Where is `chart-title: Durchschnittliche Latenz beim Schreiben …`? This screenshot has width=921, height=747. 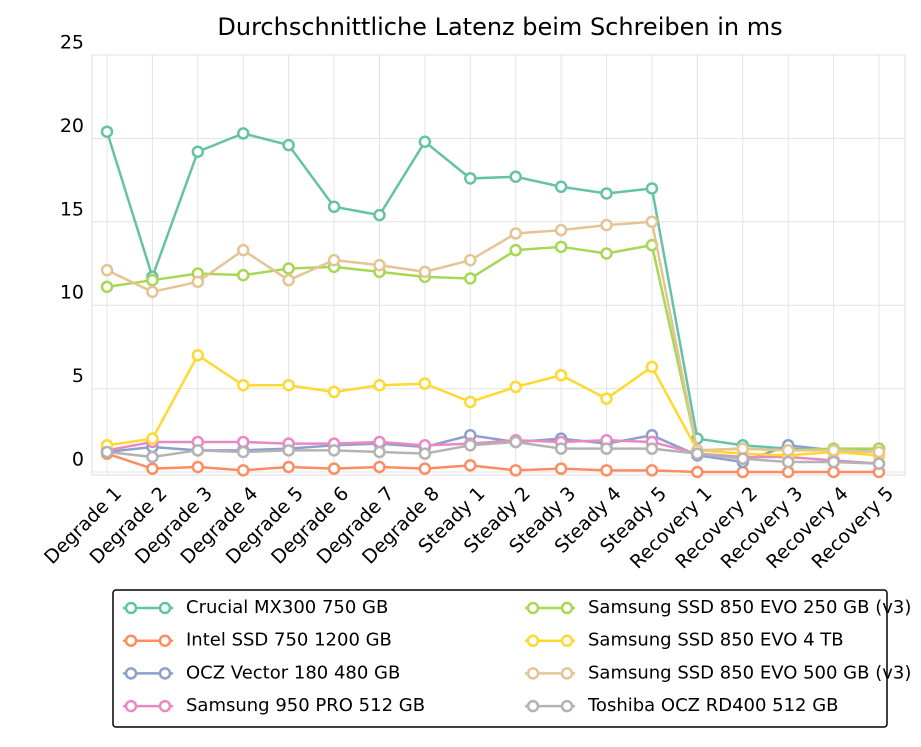 chart-title: Durchschnittliche Latenz beim Schreiben … is located at coordinates (499, 27).